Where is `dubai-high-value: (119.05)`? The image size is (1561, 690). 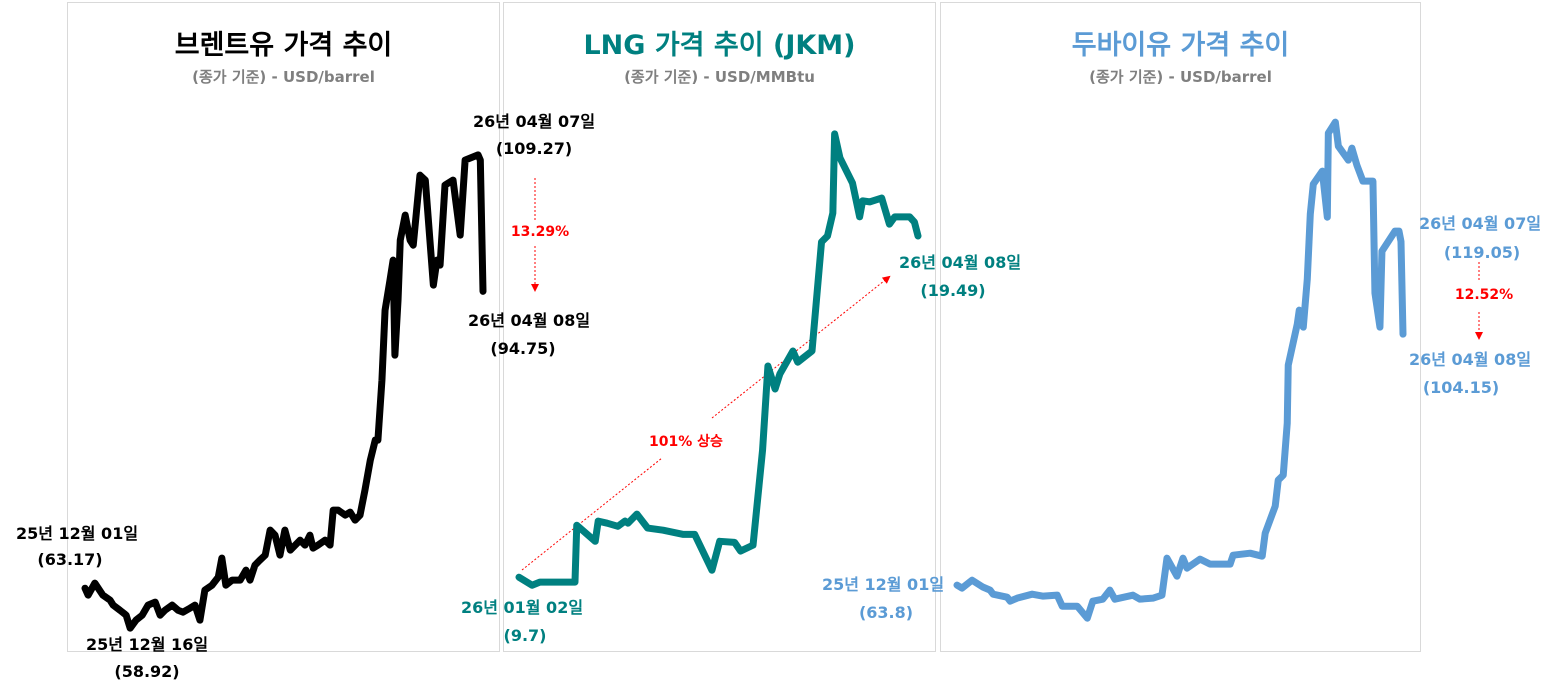 dubai-high-value: (119.05) is located at coordinates (1482, 252).